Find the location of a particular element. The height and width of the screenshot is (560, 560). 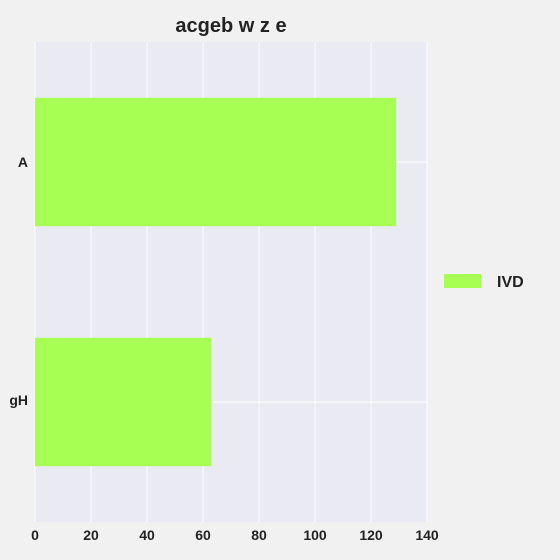

x-axis-ticks: 0 20 40 60 80 100 120 140 is located at coordinates (235, 535).